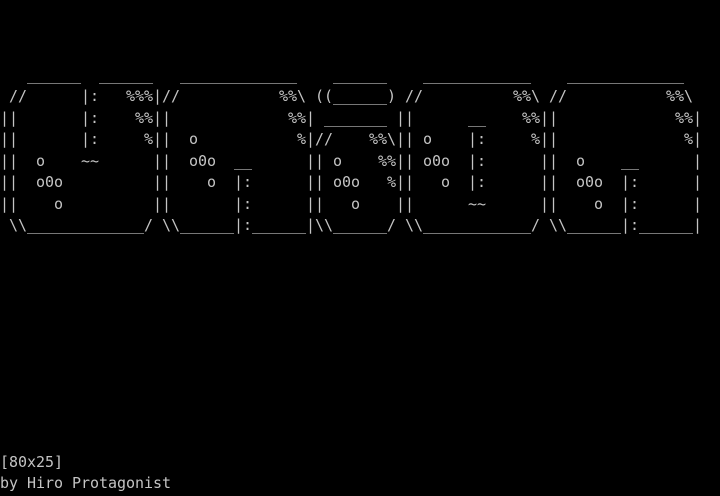  I want to click on ascii-art-line: || o ~~ || o0o __ || o %%|| o0o |, so click(351, 160).